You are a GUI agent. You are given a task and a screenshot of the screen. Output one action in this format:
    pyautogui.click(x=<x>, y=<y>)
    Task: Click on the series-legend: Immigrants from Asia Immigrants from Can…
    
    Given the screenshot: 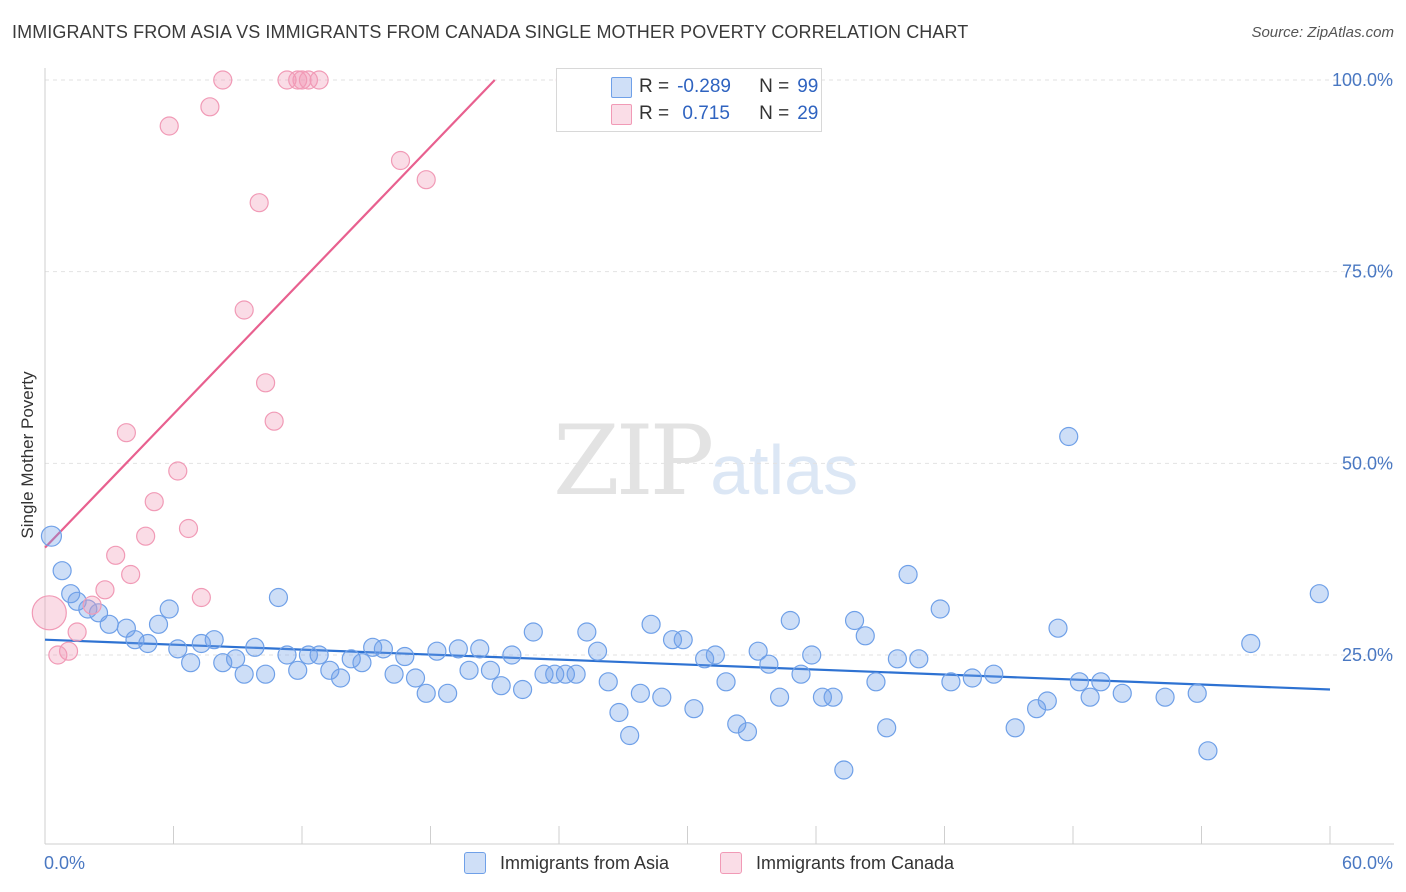 What is the action you would take?
    pyautogui.click(x=703, y=865)
    